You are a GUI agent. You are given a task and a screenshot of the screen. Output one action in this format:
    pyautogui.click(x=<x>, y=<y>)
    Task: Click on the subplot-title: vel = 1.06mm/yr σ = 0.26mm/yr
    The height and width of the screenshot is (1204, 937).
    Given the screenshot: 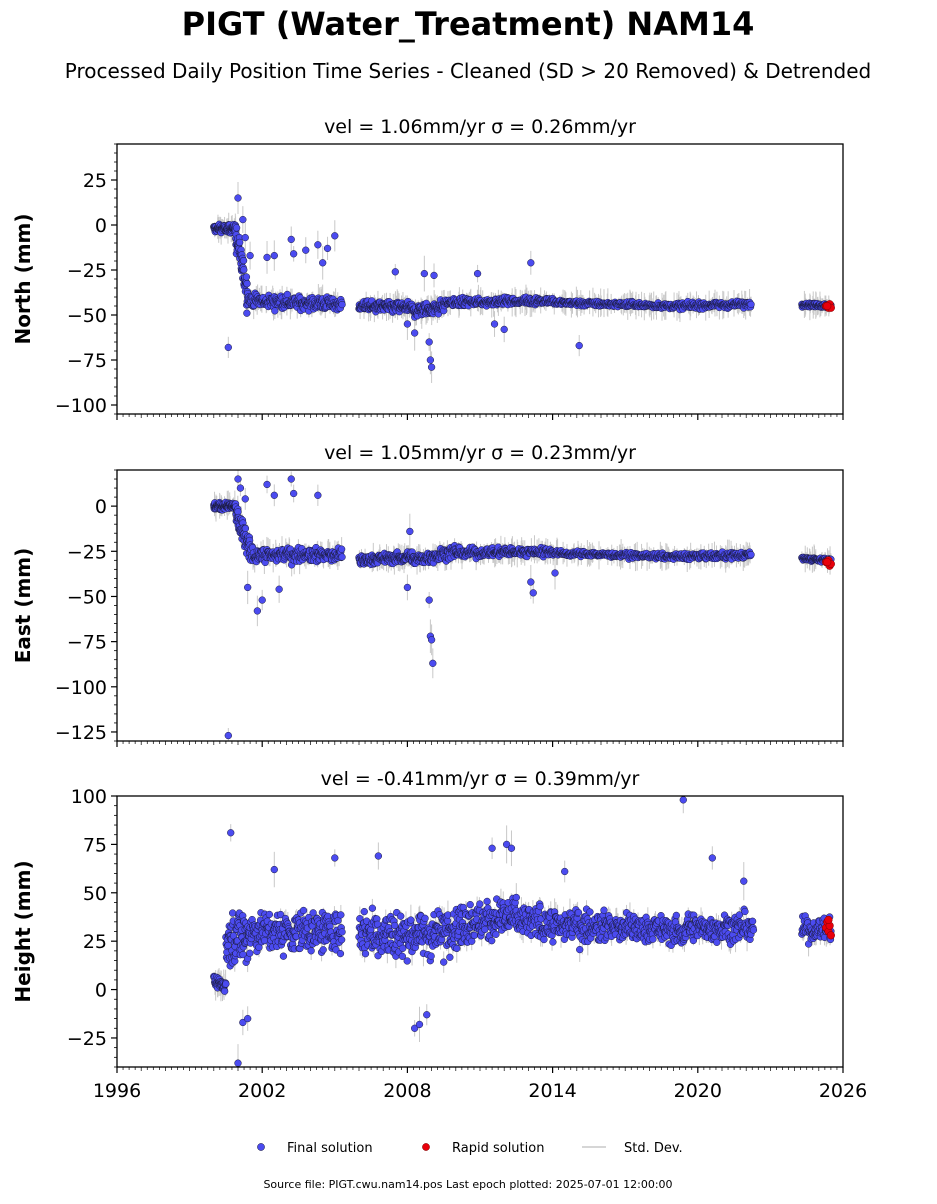 What is the action you would take?
    pyautogui.click(x=480, y=127)
    